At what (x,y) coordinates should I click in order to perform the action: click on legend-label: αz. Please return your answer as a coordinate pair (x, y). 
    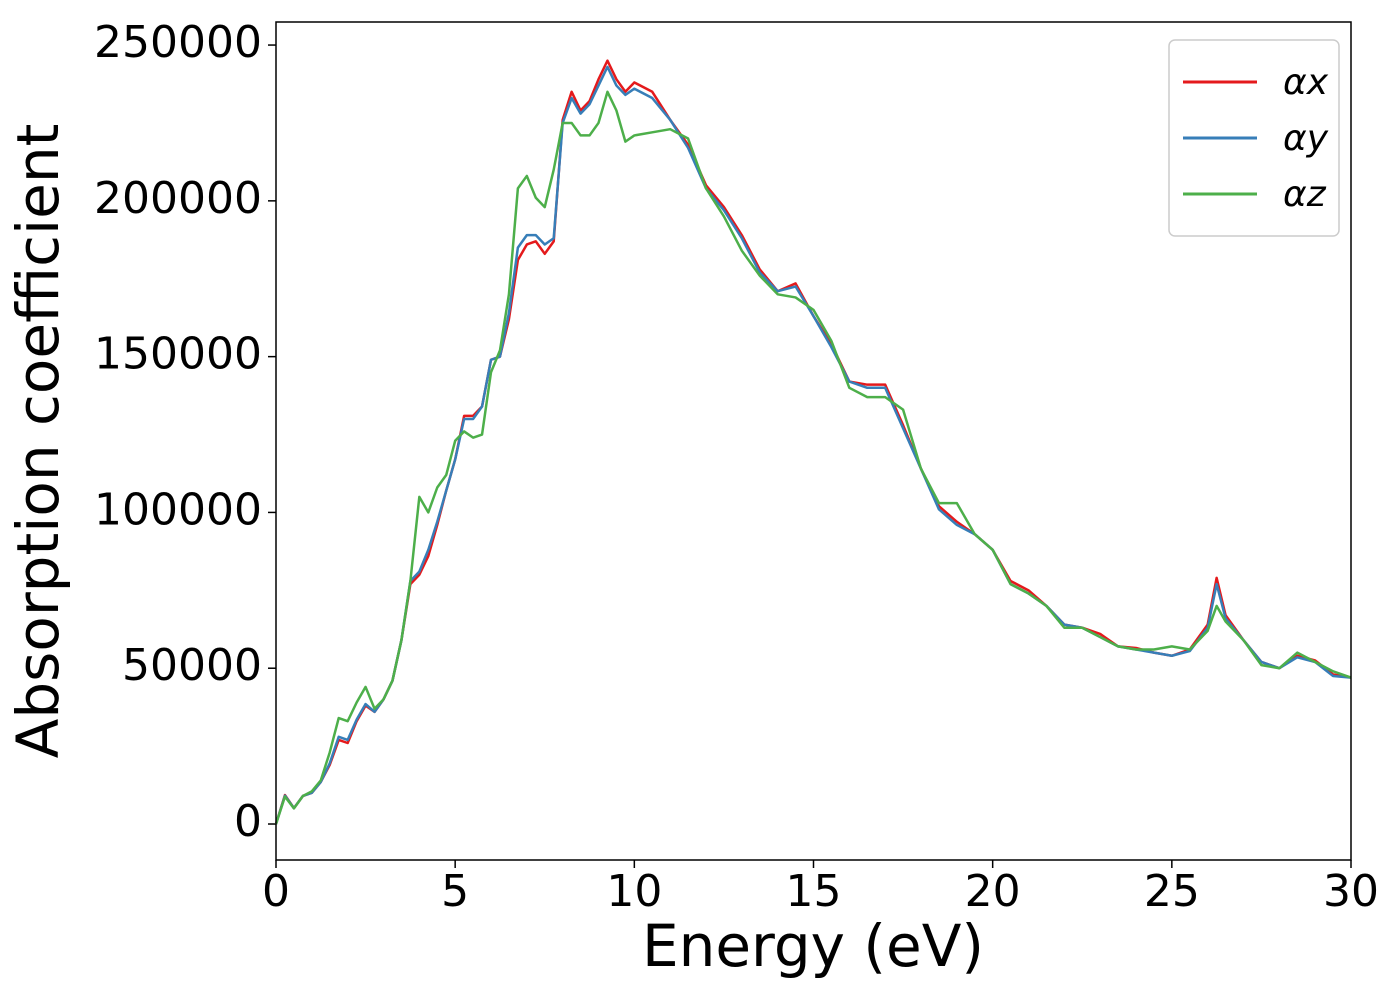
    Looking at the image, I should click on (1305, 194).